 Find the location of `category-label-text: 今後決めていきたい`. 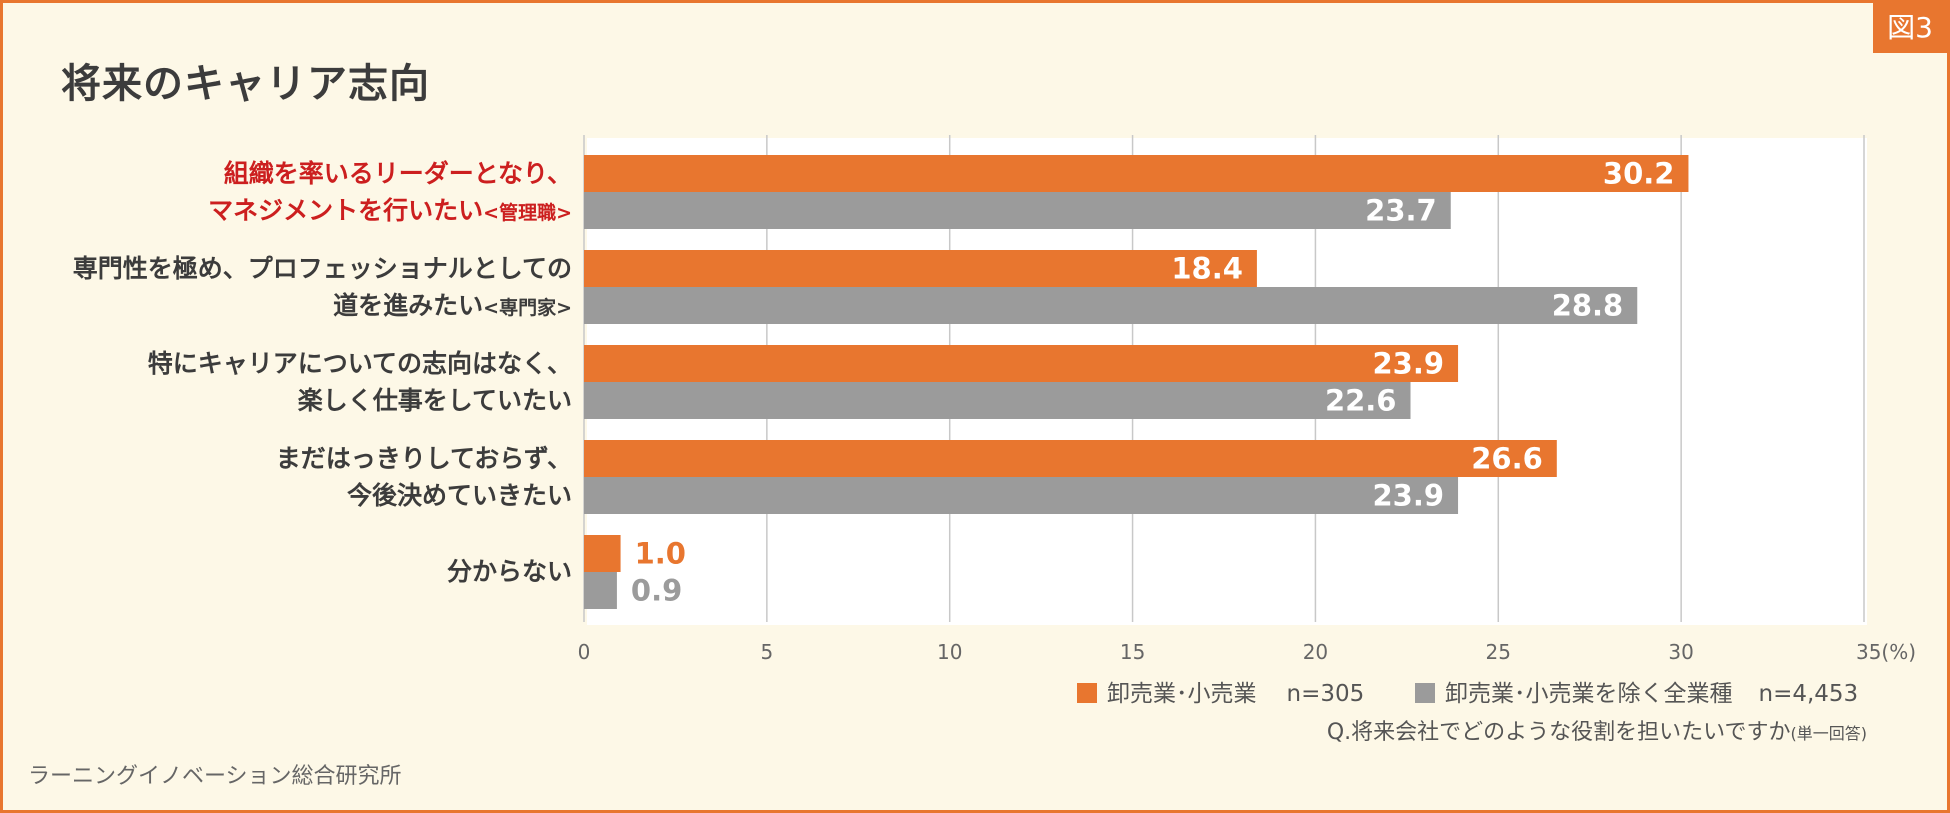

category-label-text: 今後決めていきたい is located at coordinates (459, 495).